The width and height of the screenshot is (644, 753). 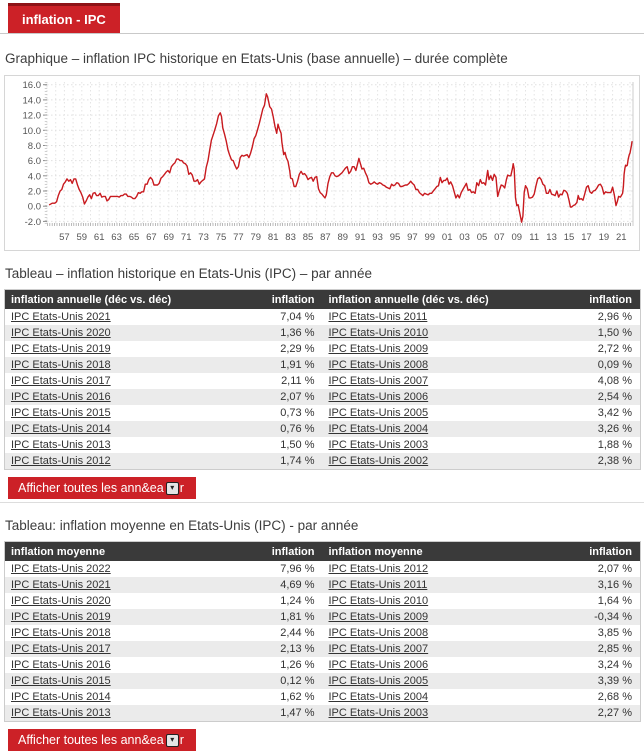 I want to click on year-cell: IPC Etats-Unis 2022, so click(x=118, y=569).